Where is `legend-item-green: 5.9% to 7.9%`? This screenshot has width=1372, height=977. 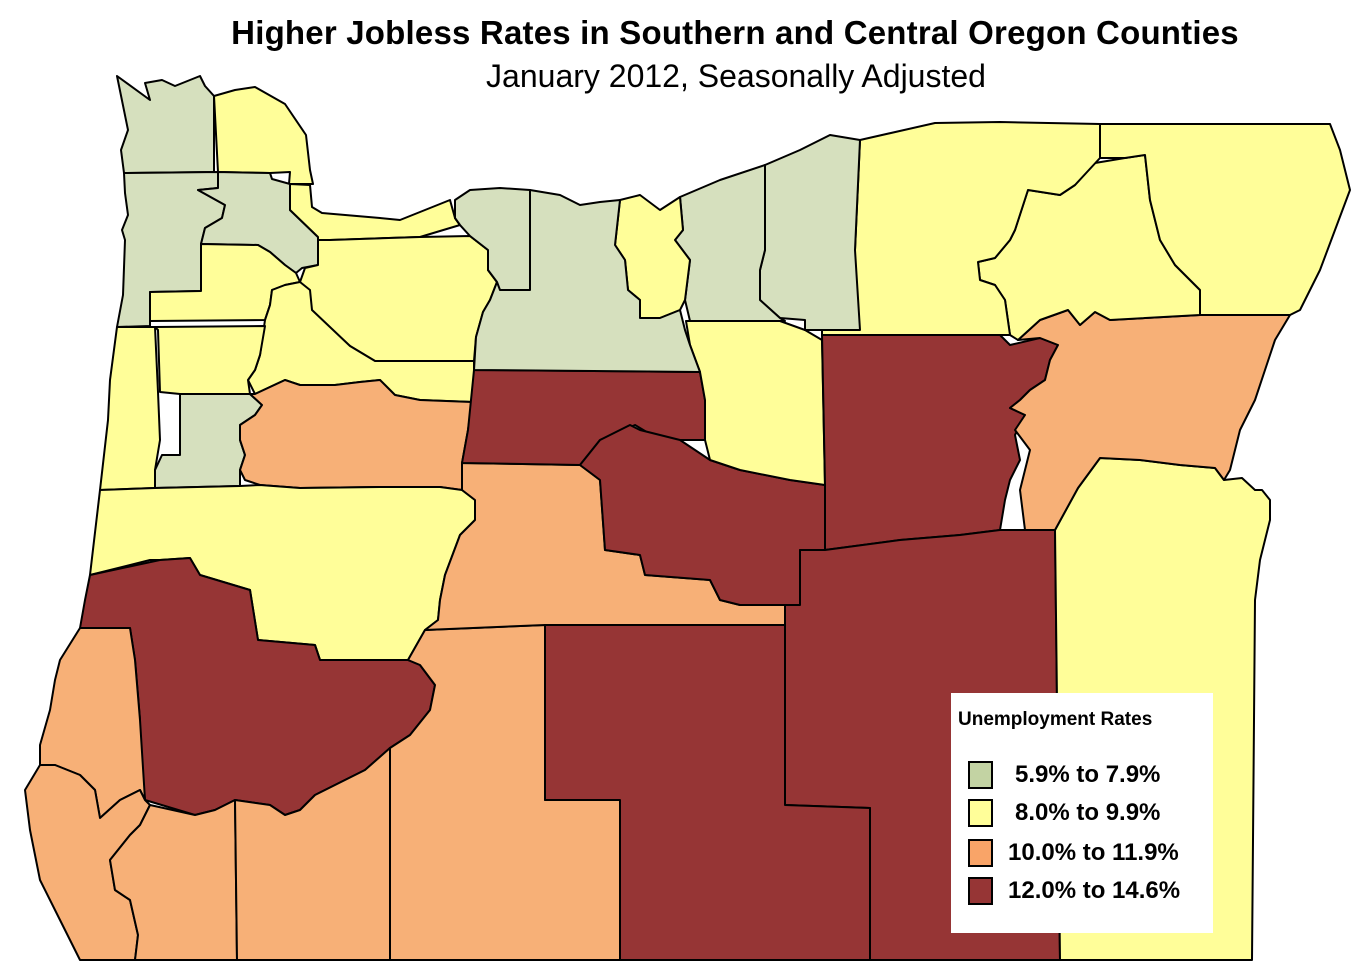 legend-item-green: 5.9% to 7.9% is located at coordinates (1088, 776).